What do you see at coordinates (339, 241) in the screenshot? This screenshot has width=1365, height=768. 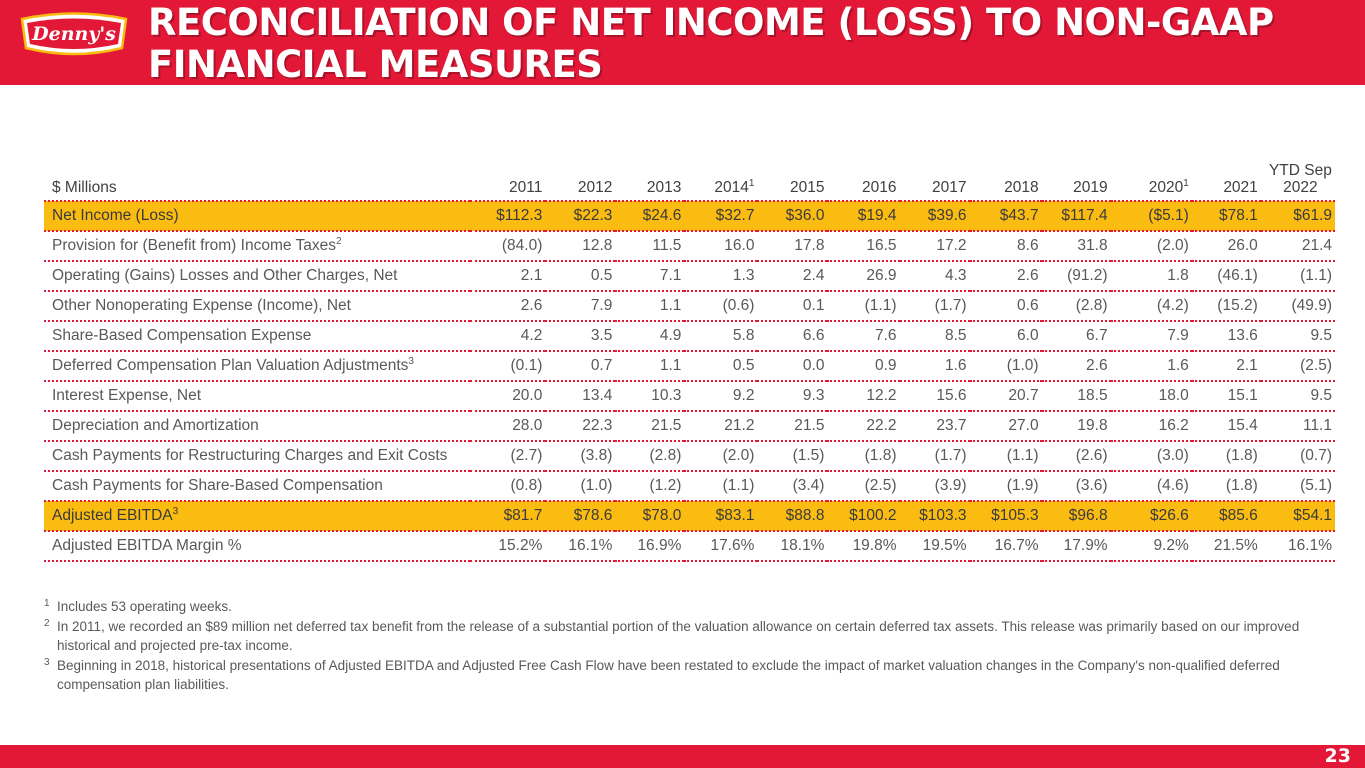 I see `footnote-ref: 2` at bounding box center [339, 241].